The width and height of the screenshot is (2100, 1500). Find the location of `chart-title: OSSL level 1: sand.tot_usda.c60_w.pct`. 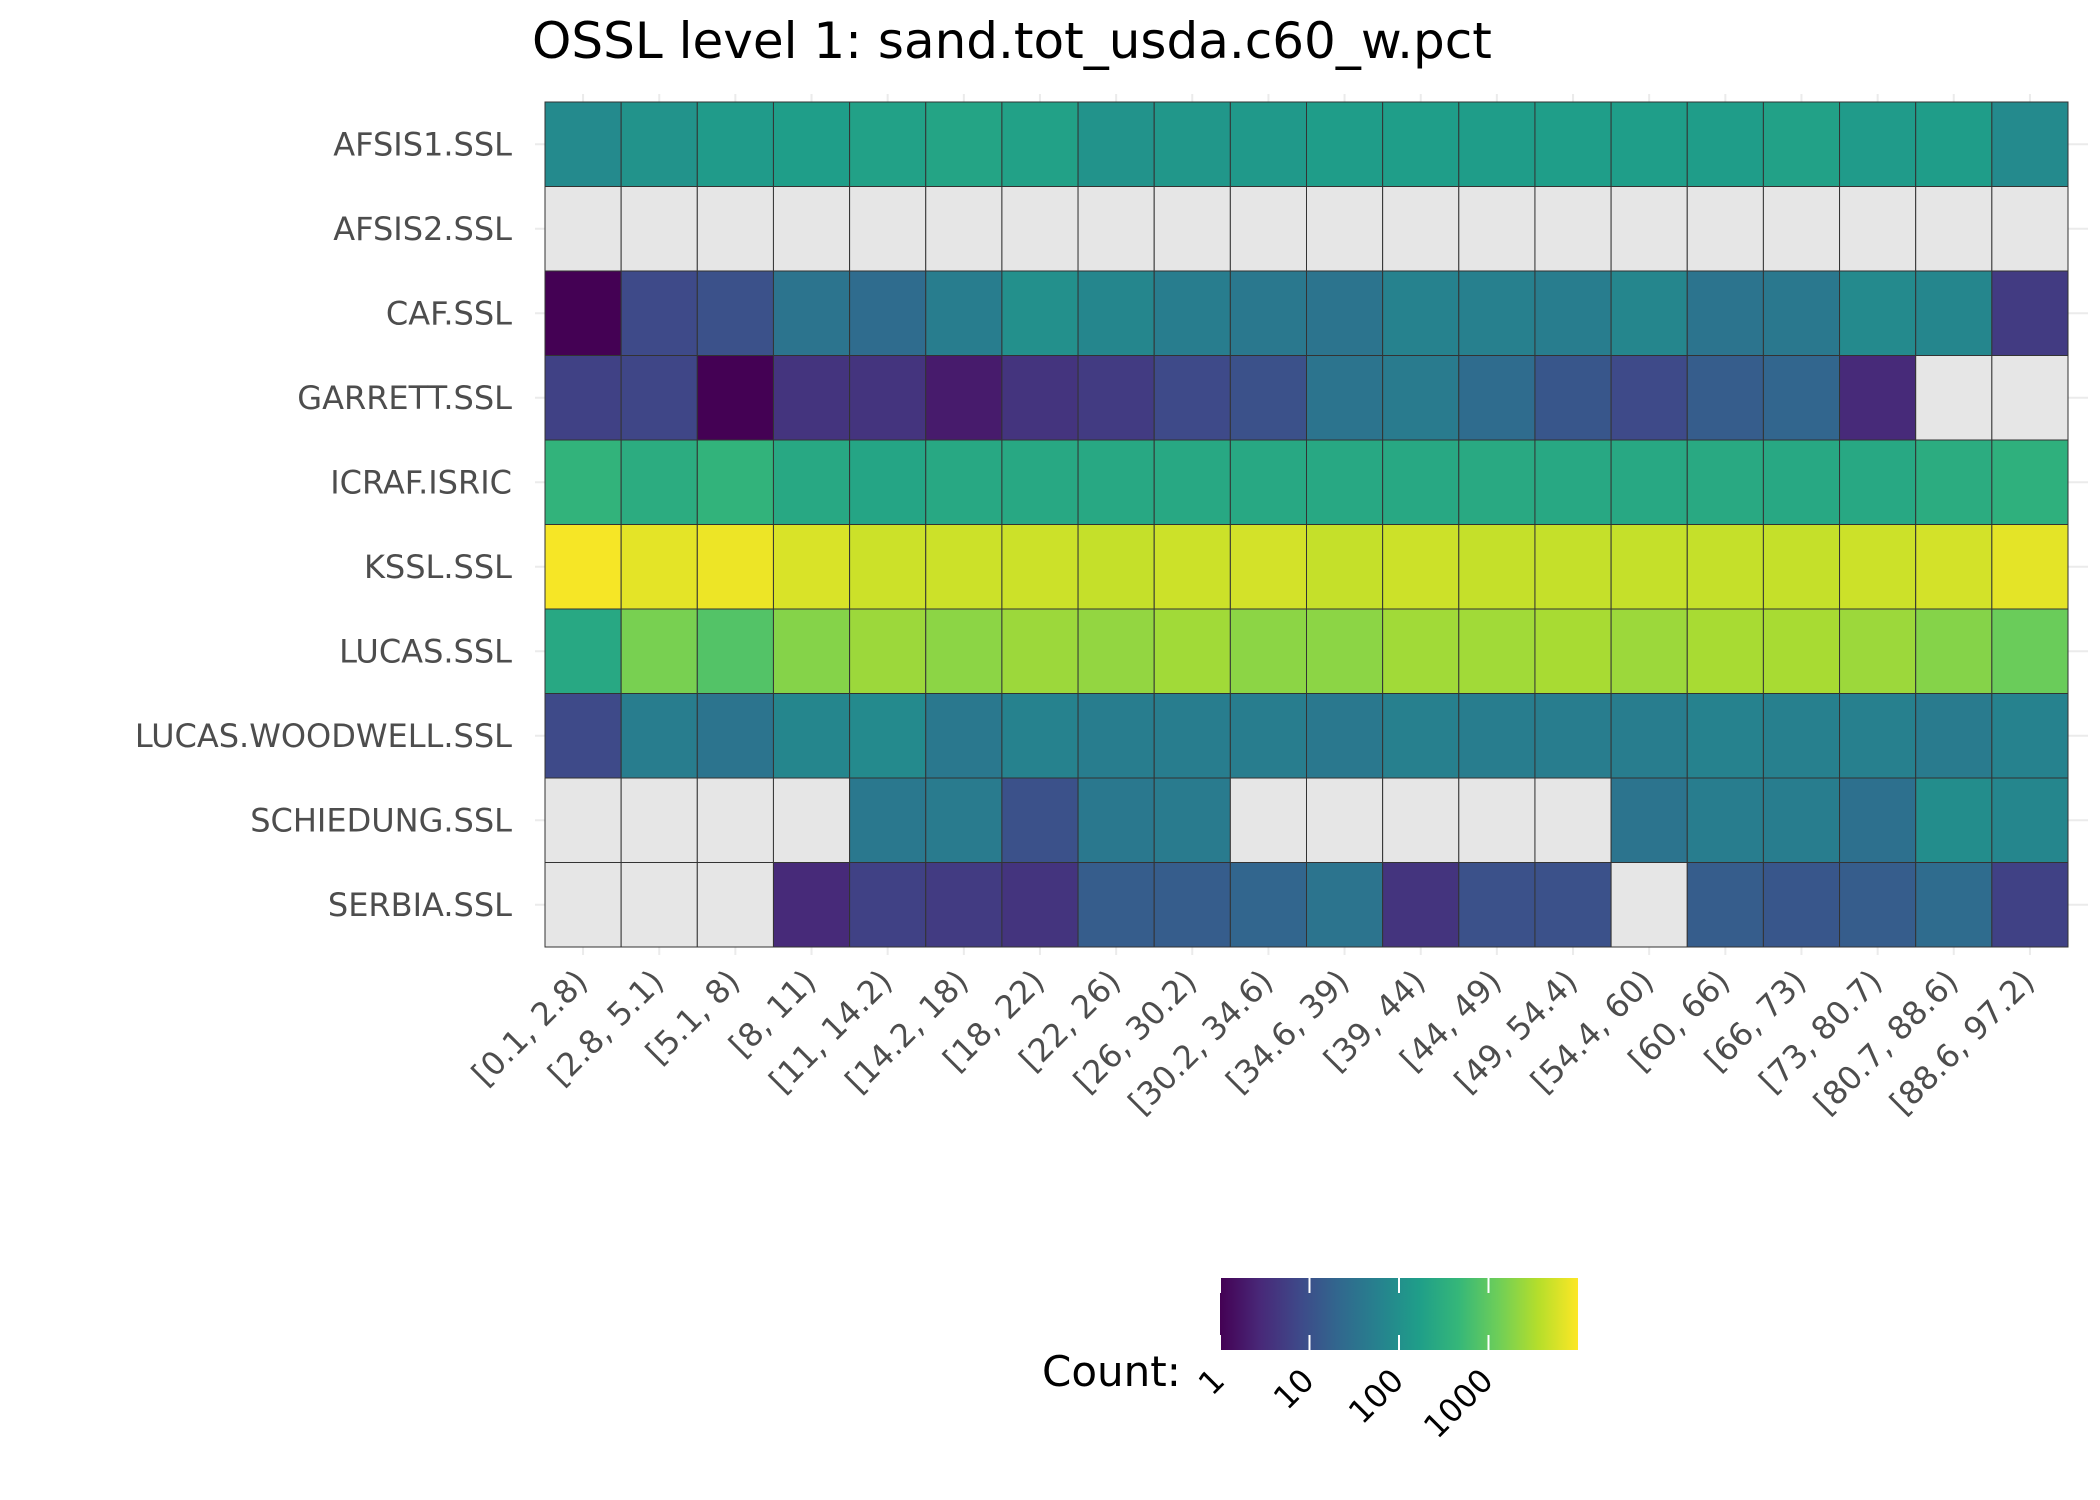

chart-title: OSSL level 1: sand.tot_usda.c60_w.pct is located at coordinates (1012, 41).